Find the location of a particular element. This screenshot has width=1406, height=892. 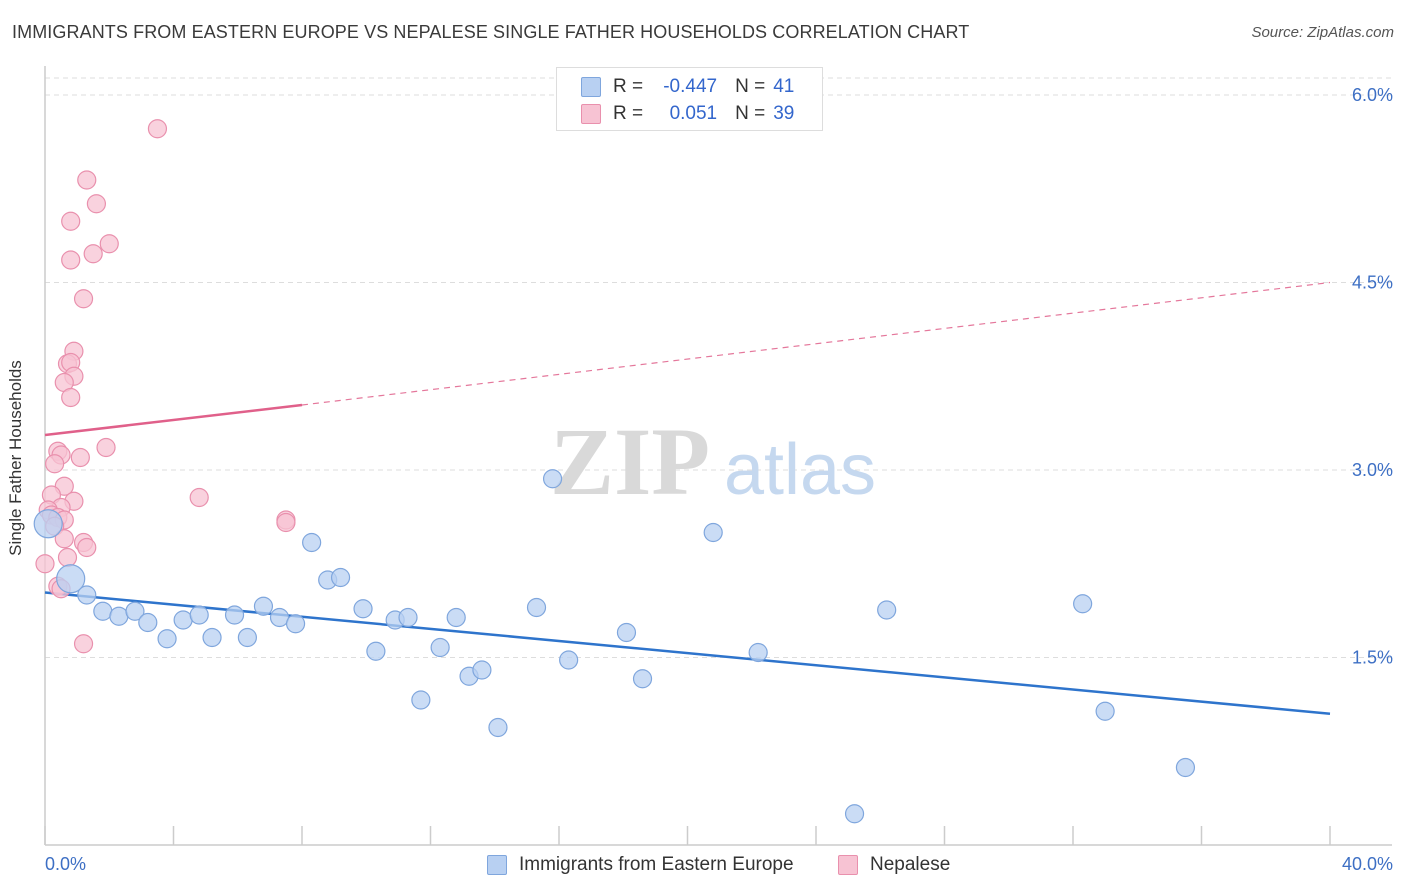

legend-item-eastern-europe: Immigrants from Eastern Europe is located at coordinates (640, 865).